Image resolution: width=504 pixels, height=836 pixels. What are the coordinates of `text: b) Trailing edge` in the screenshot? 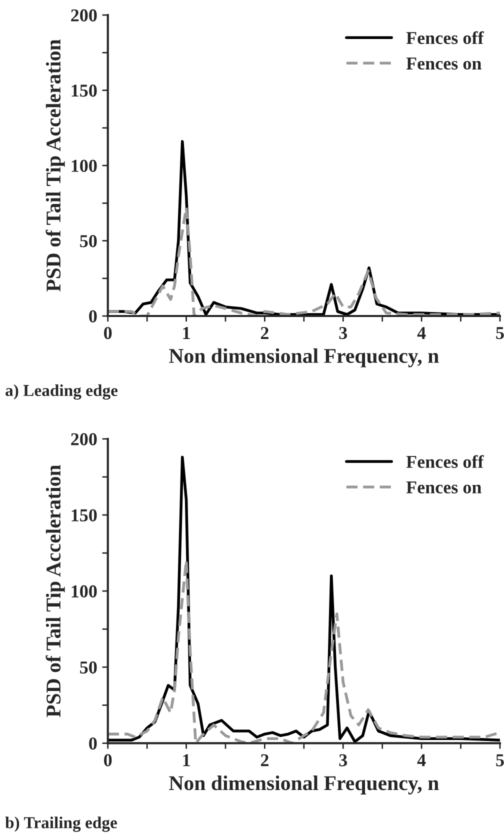 It's located at (61, 824).